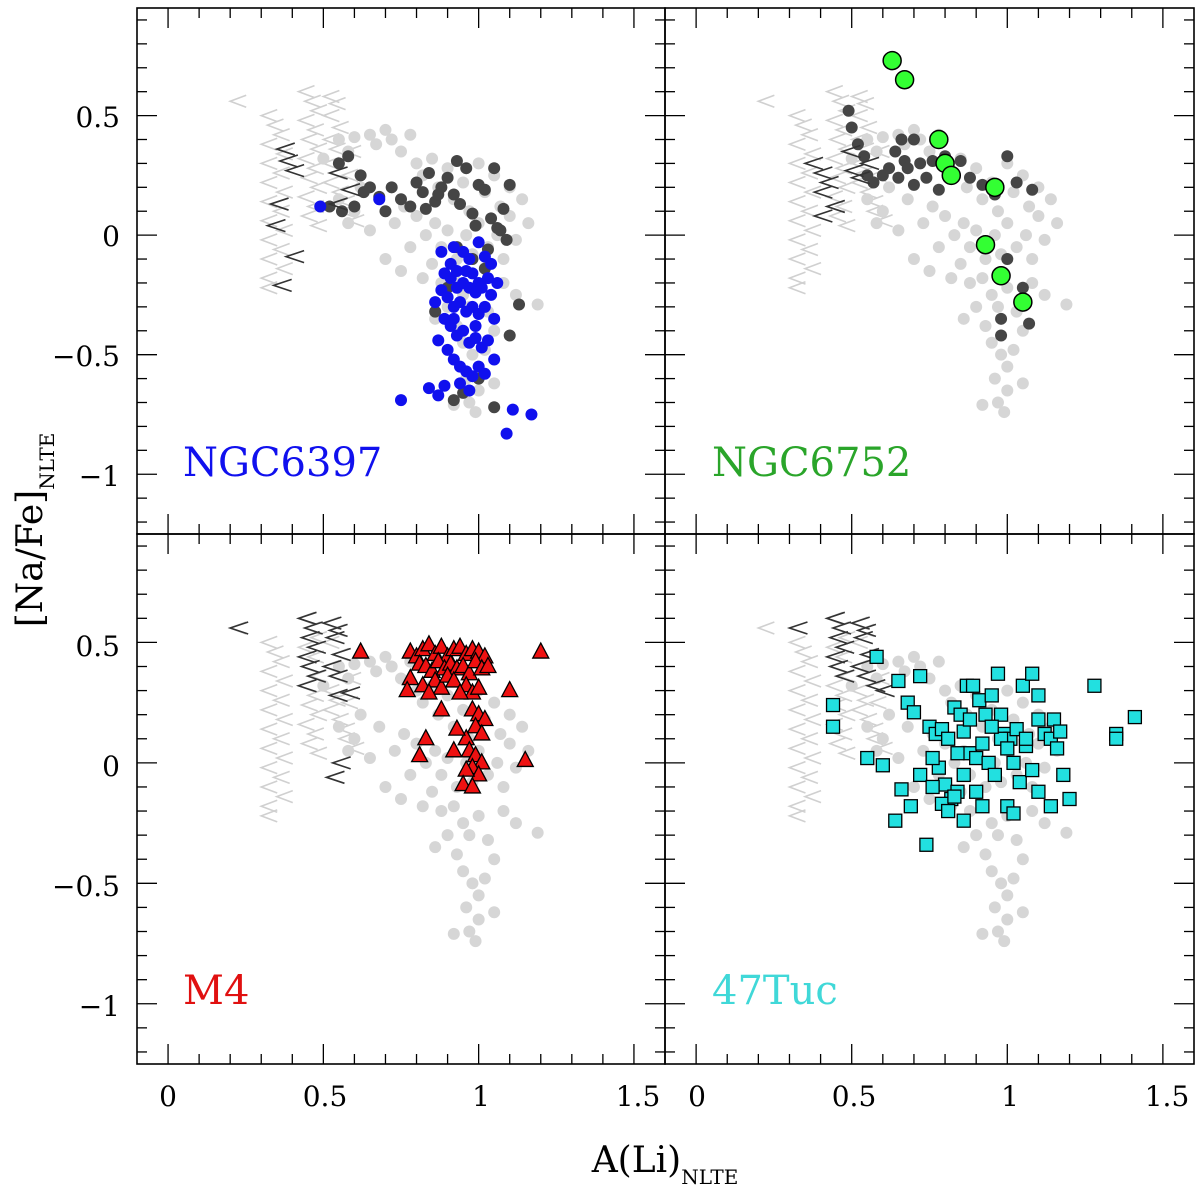 The height and width of the screenshot is (1196, 1200). Describe the element at coordinates (282, 463) in the screenshot. I see `panel-label-ngc6397: NGC6397` at that location.